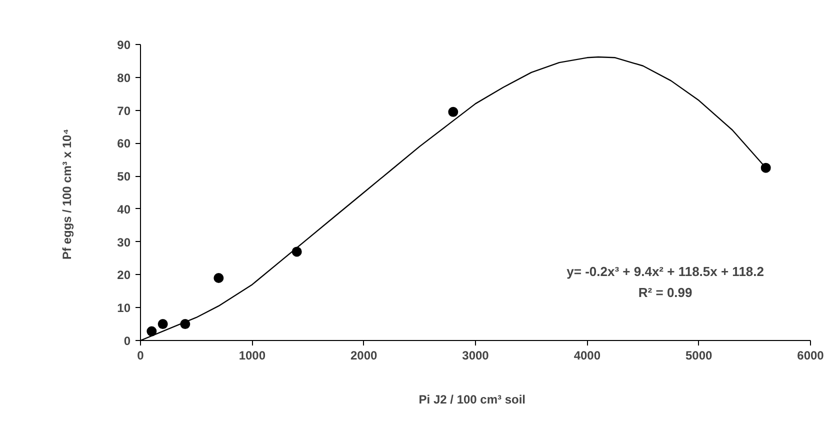  Describe the element at coordinates (124, 177) in the screenshot. I see `y-tick-label: 50` at that location.